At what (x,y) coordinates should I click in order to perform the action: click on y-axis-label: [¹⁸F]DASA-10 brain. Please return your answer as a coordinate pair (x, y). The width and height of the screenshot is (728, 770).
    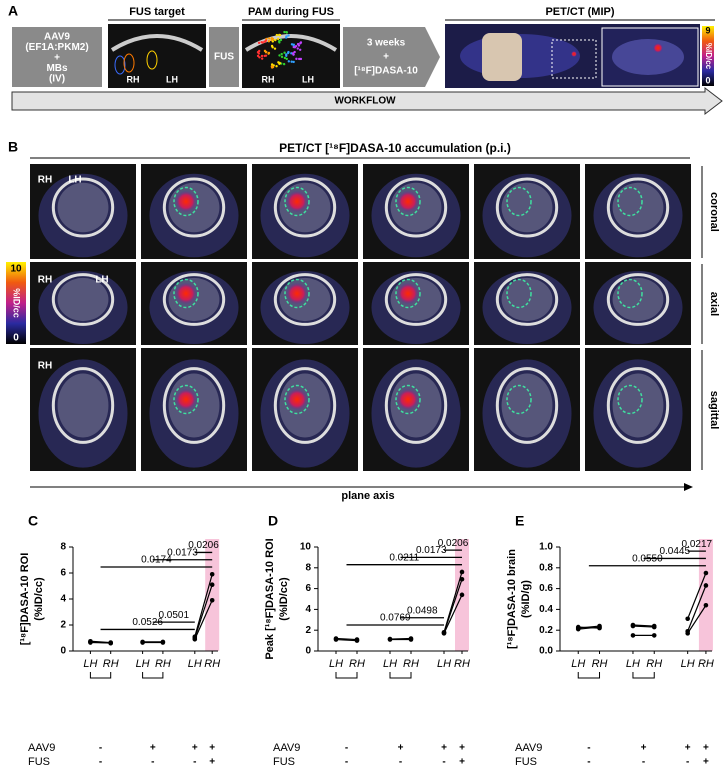
    Looking at the image, I should click on (512, 599).